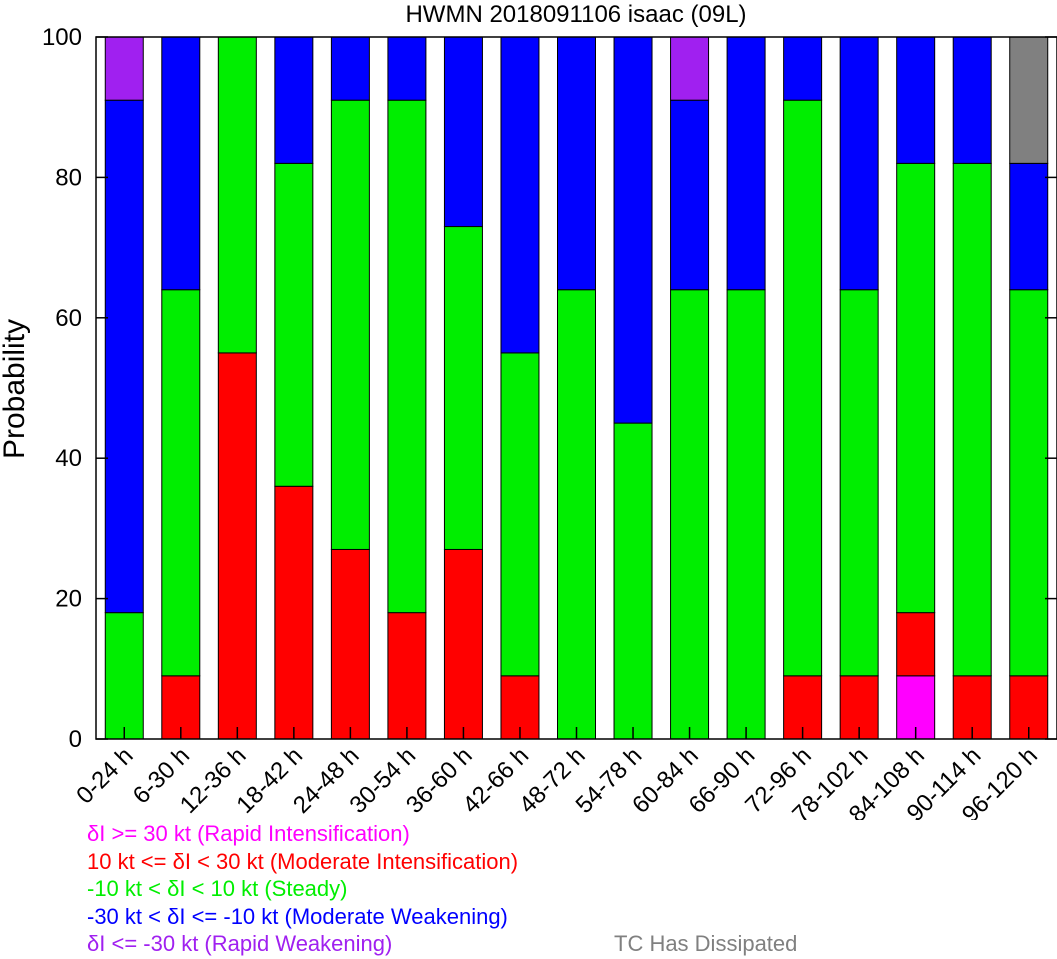 The width and height of the screenshot is (1057, 959). I want to click on y-tick-label: 100, so click(62, 37).